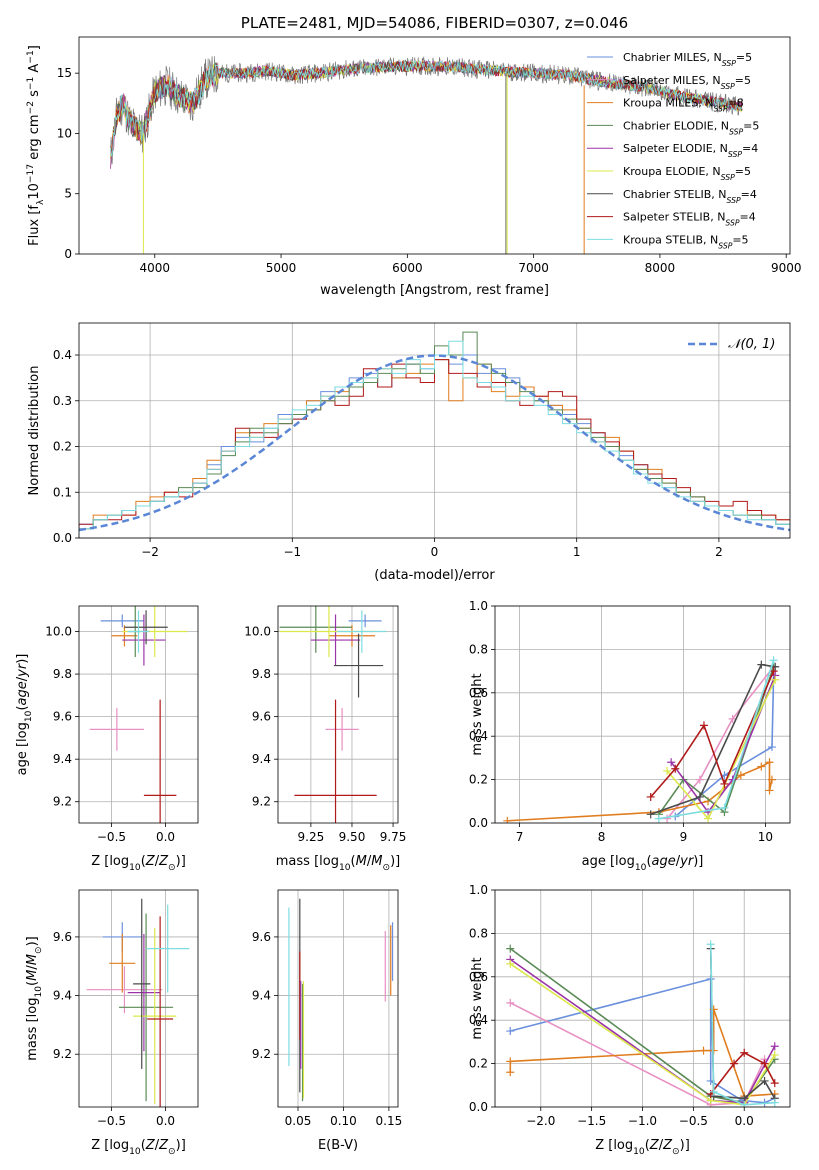  What do you see at coordinates (298, 1121) in the screenshot?
I see `tick-label-x: 0.05` at bounding box center [298, 1121].